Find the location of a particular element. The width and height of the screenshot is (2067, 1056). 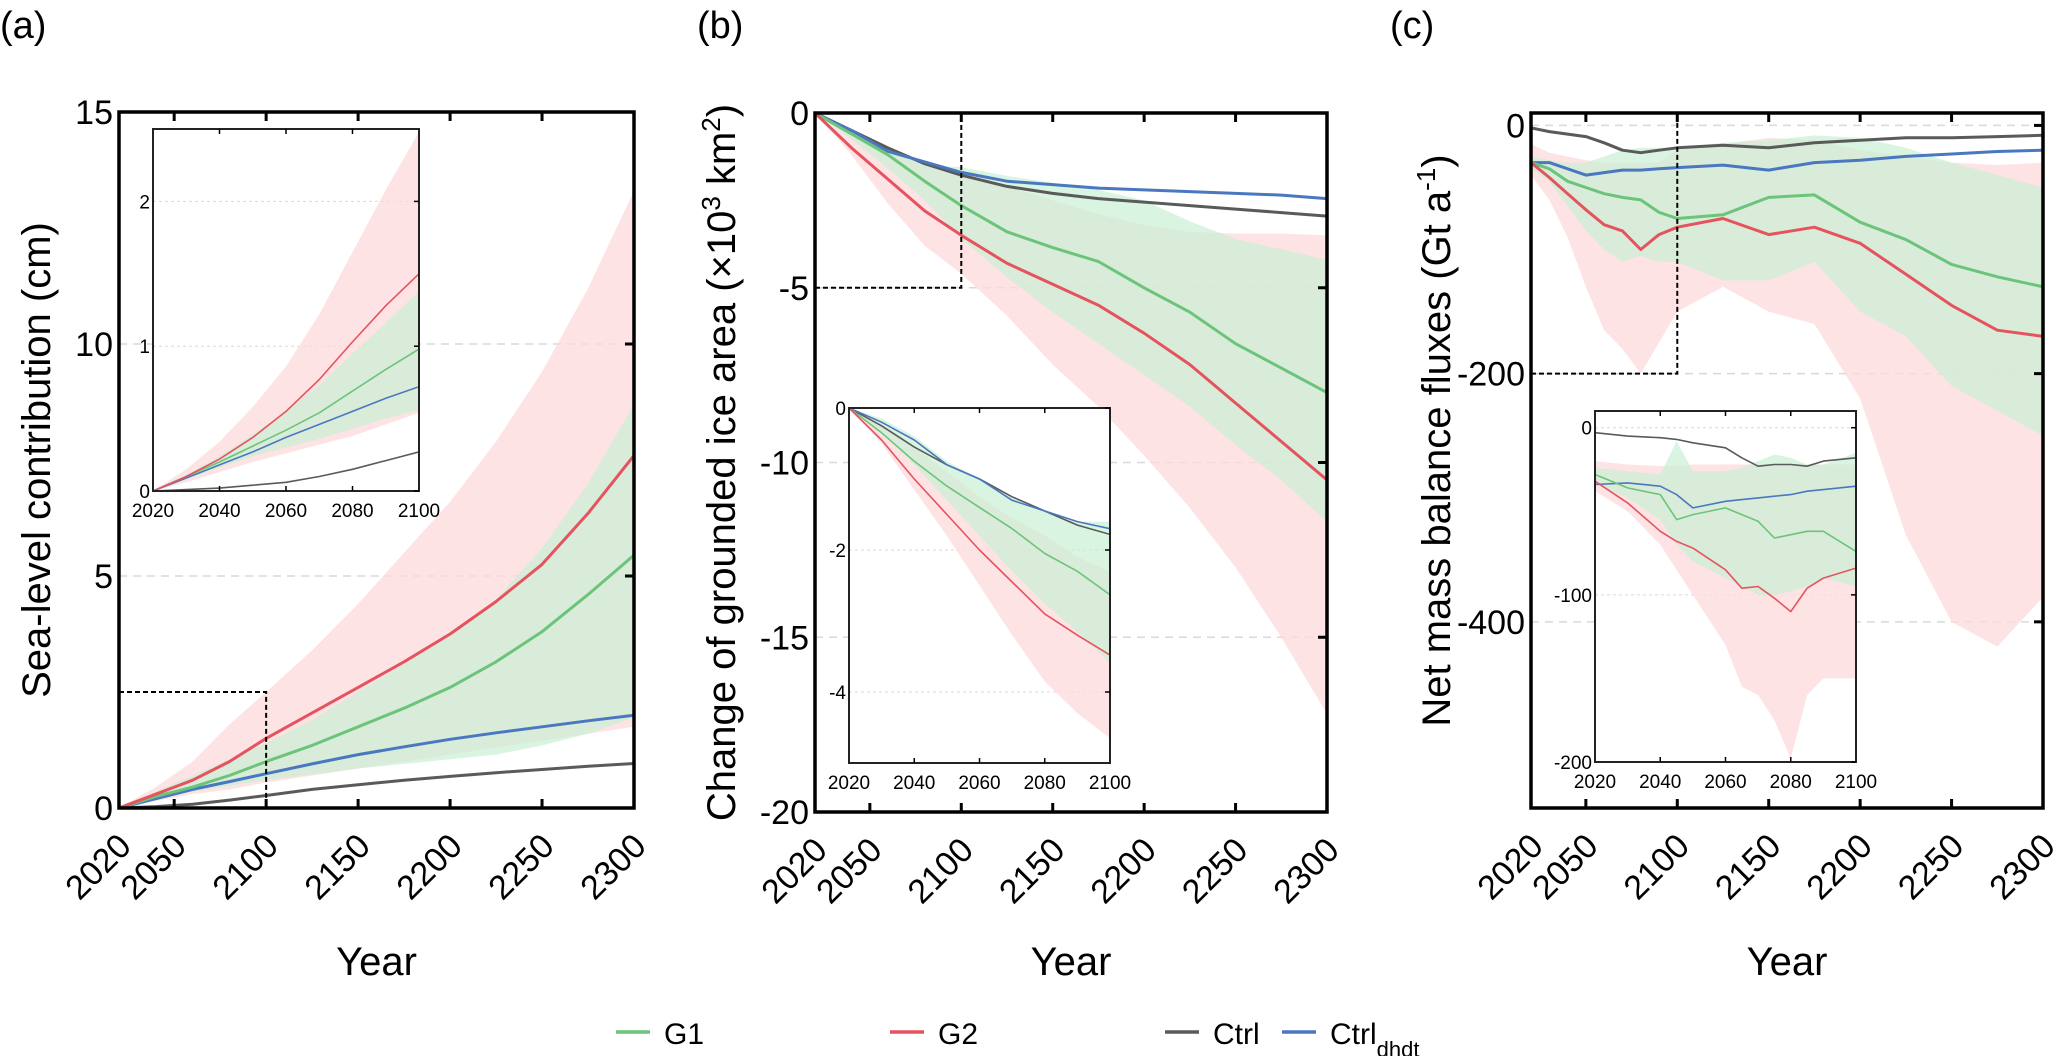

legend-item-g1: G1 is located at coordinates (660, 1034).